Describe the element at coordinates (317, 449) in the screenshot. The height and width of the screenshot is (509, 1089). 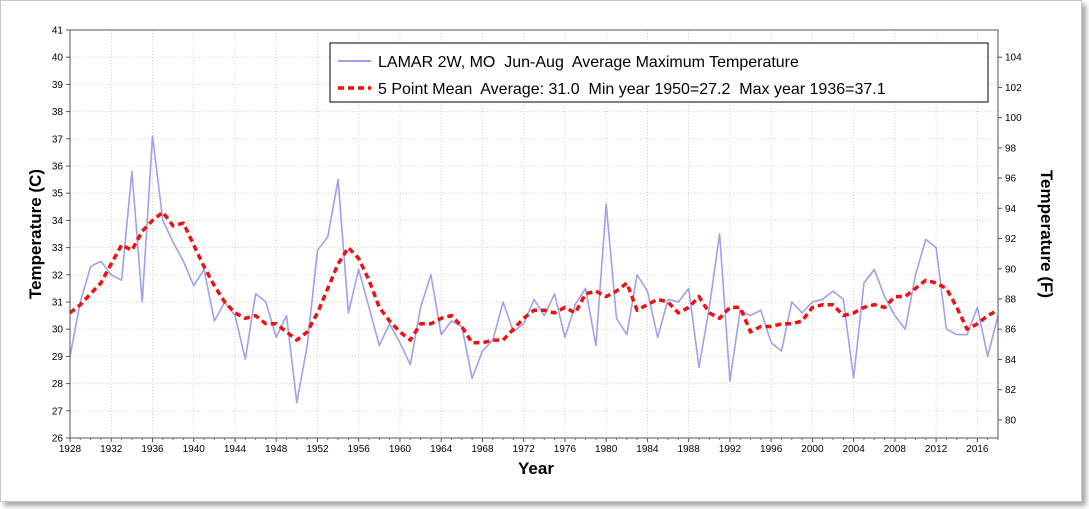
I see `x-tick-label: 1952` at that location.